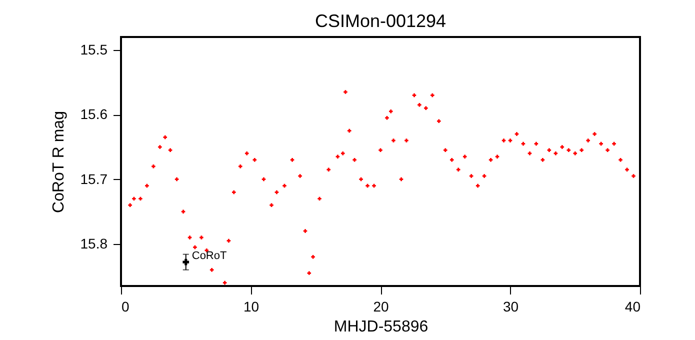 Image resolution: width=695 pixels, height=340 pixels. What do you see at coordinates (209, 256) in the screenshot?
I see `annotation: CoRoT` at bounding box center [209, 256].